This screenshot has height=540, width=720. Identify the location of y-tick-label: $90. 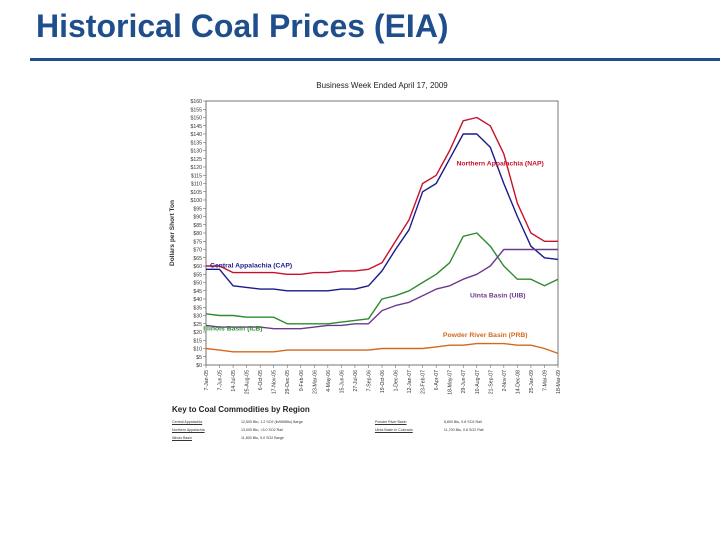
(197, 218).